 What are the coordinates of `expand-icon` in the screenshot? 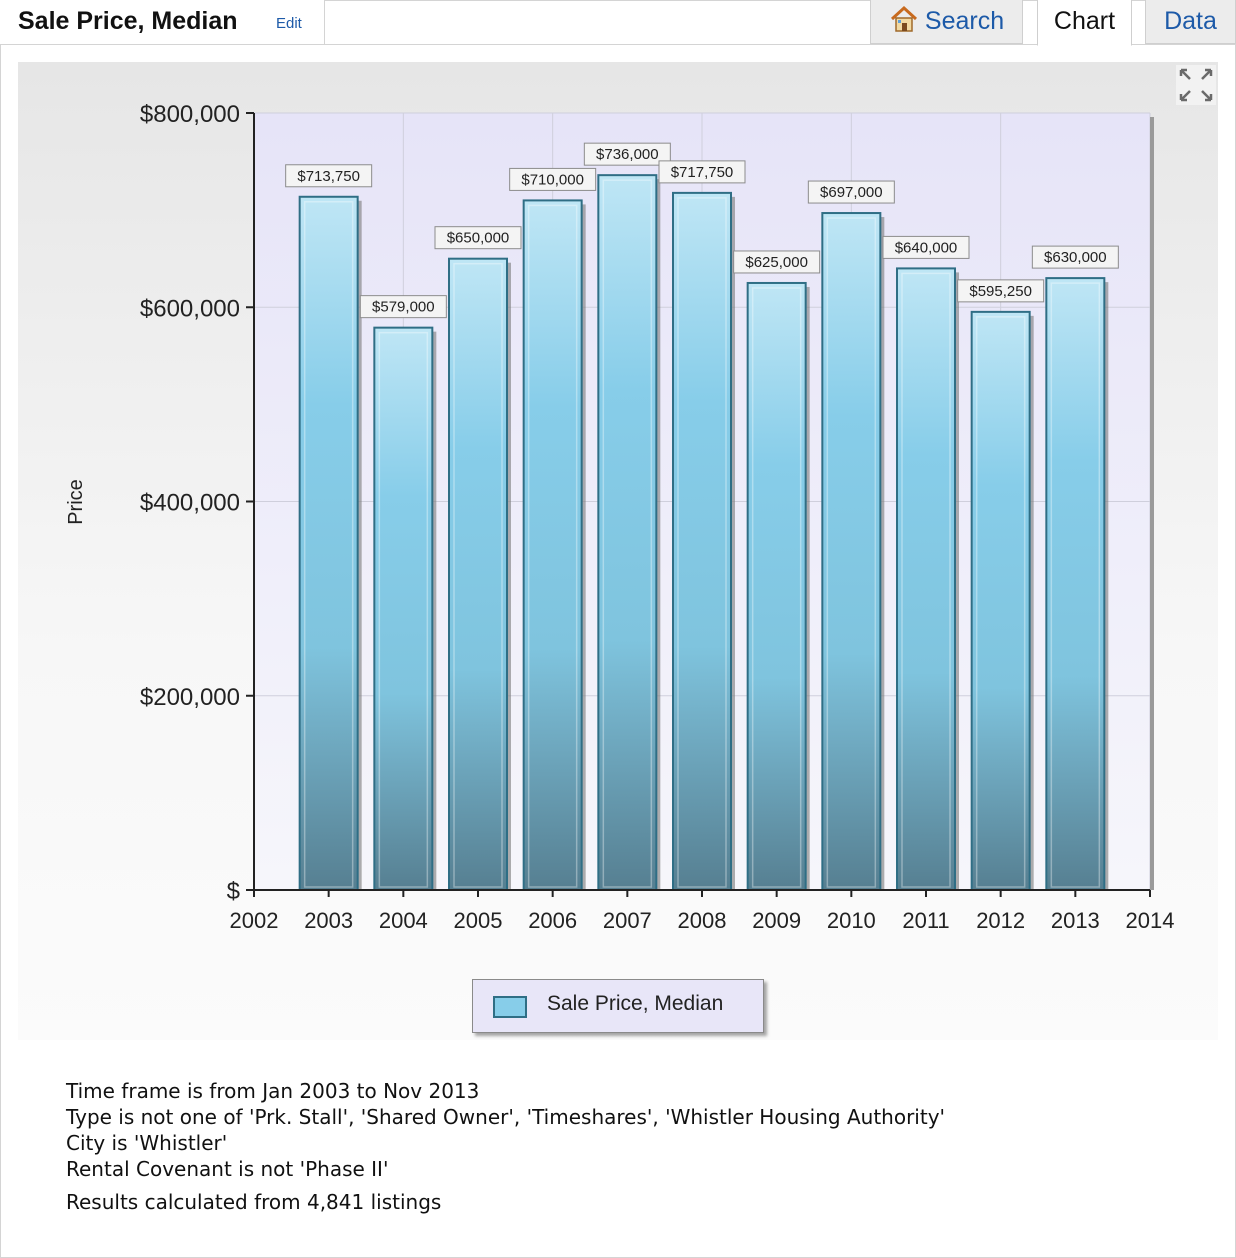 It's located at (1196, 85).